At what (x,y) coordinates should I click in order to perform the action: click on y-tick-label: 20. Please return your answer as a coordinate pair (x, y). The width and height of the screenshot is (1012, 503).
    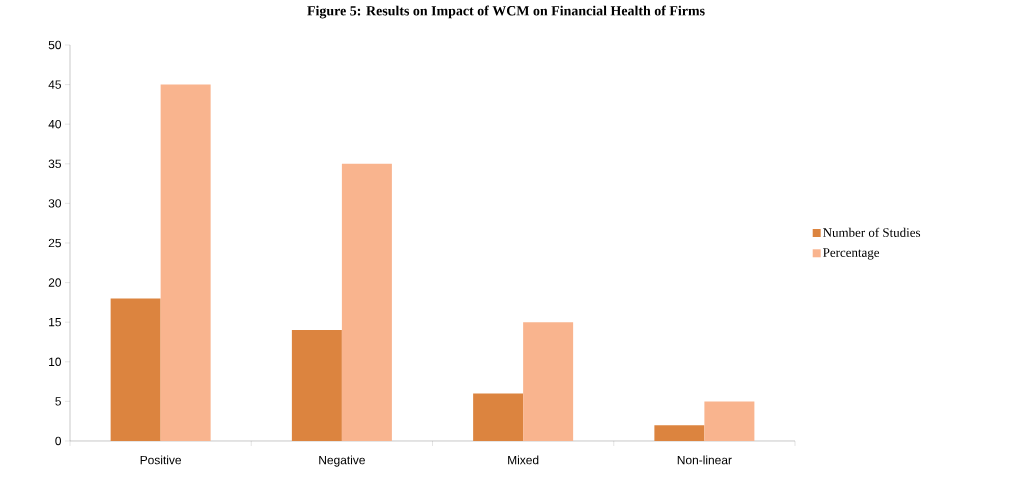
    Looking at the image, I should click on (55, 282).